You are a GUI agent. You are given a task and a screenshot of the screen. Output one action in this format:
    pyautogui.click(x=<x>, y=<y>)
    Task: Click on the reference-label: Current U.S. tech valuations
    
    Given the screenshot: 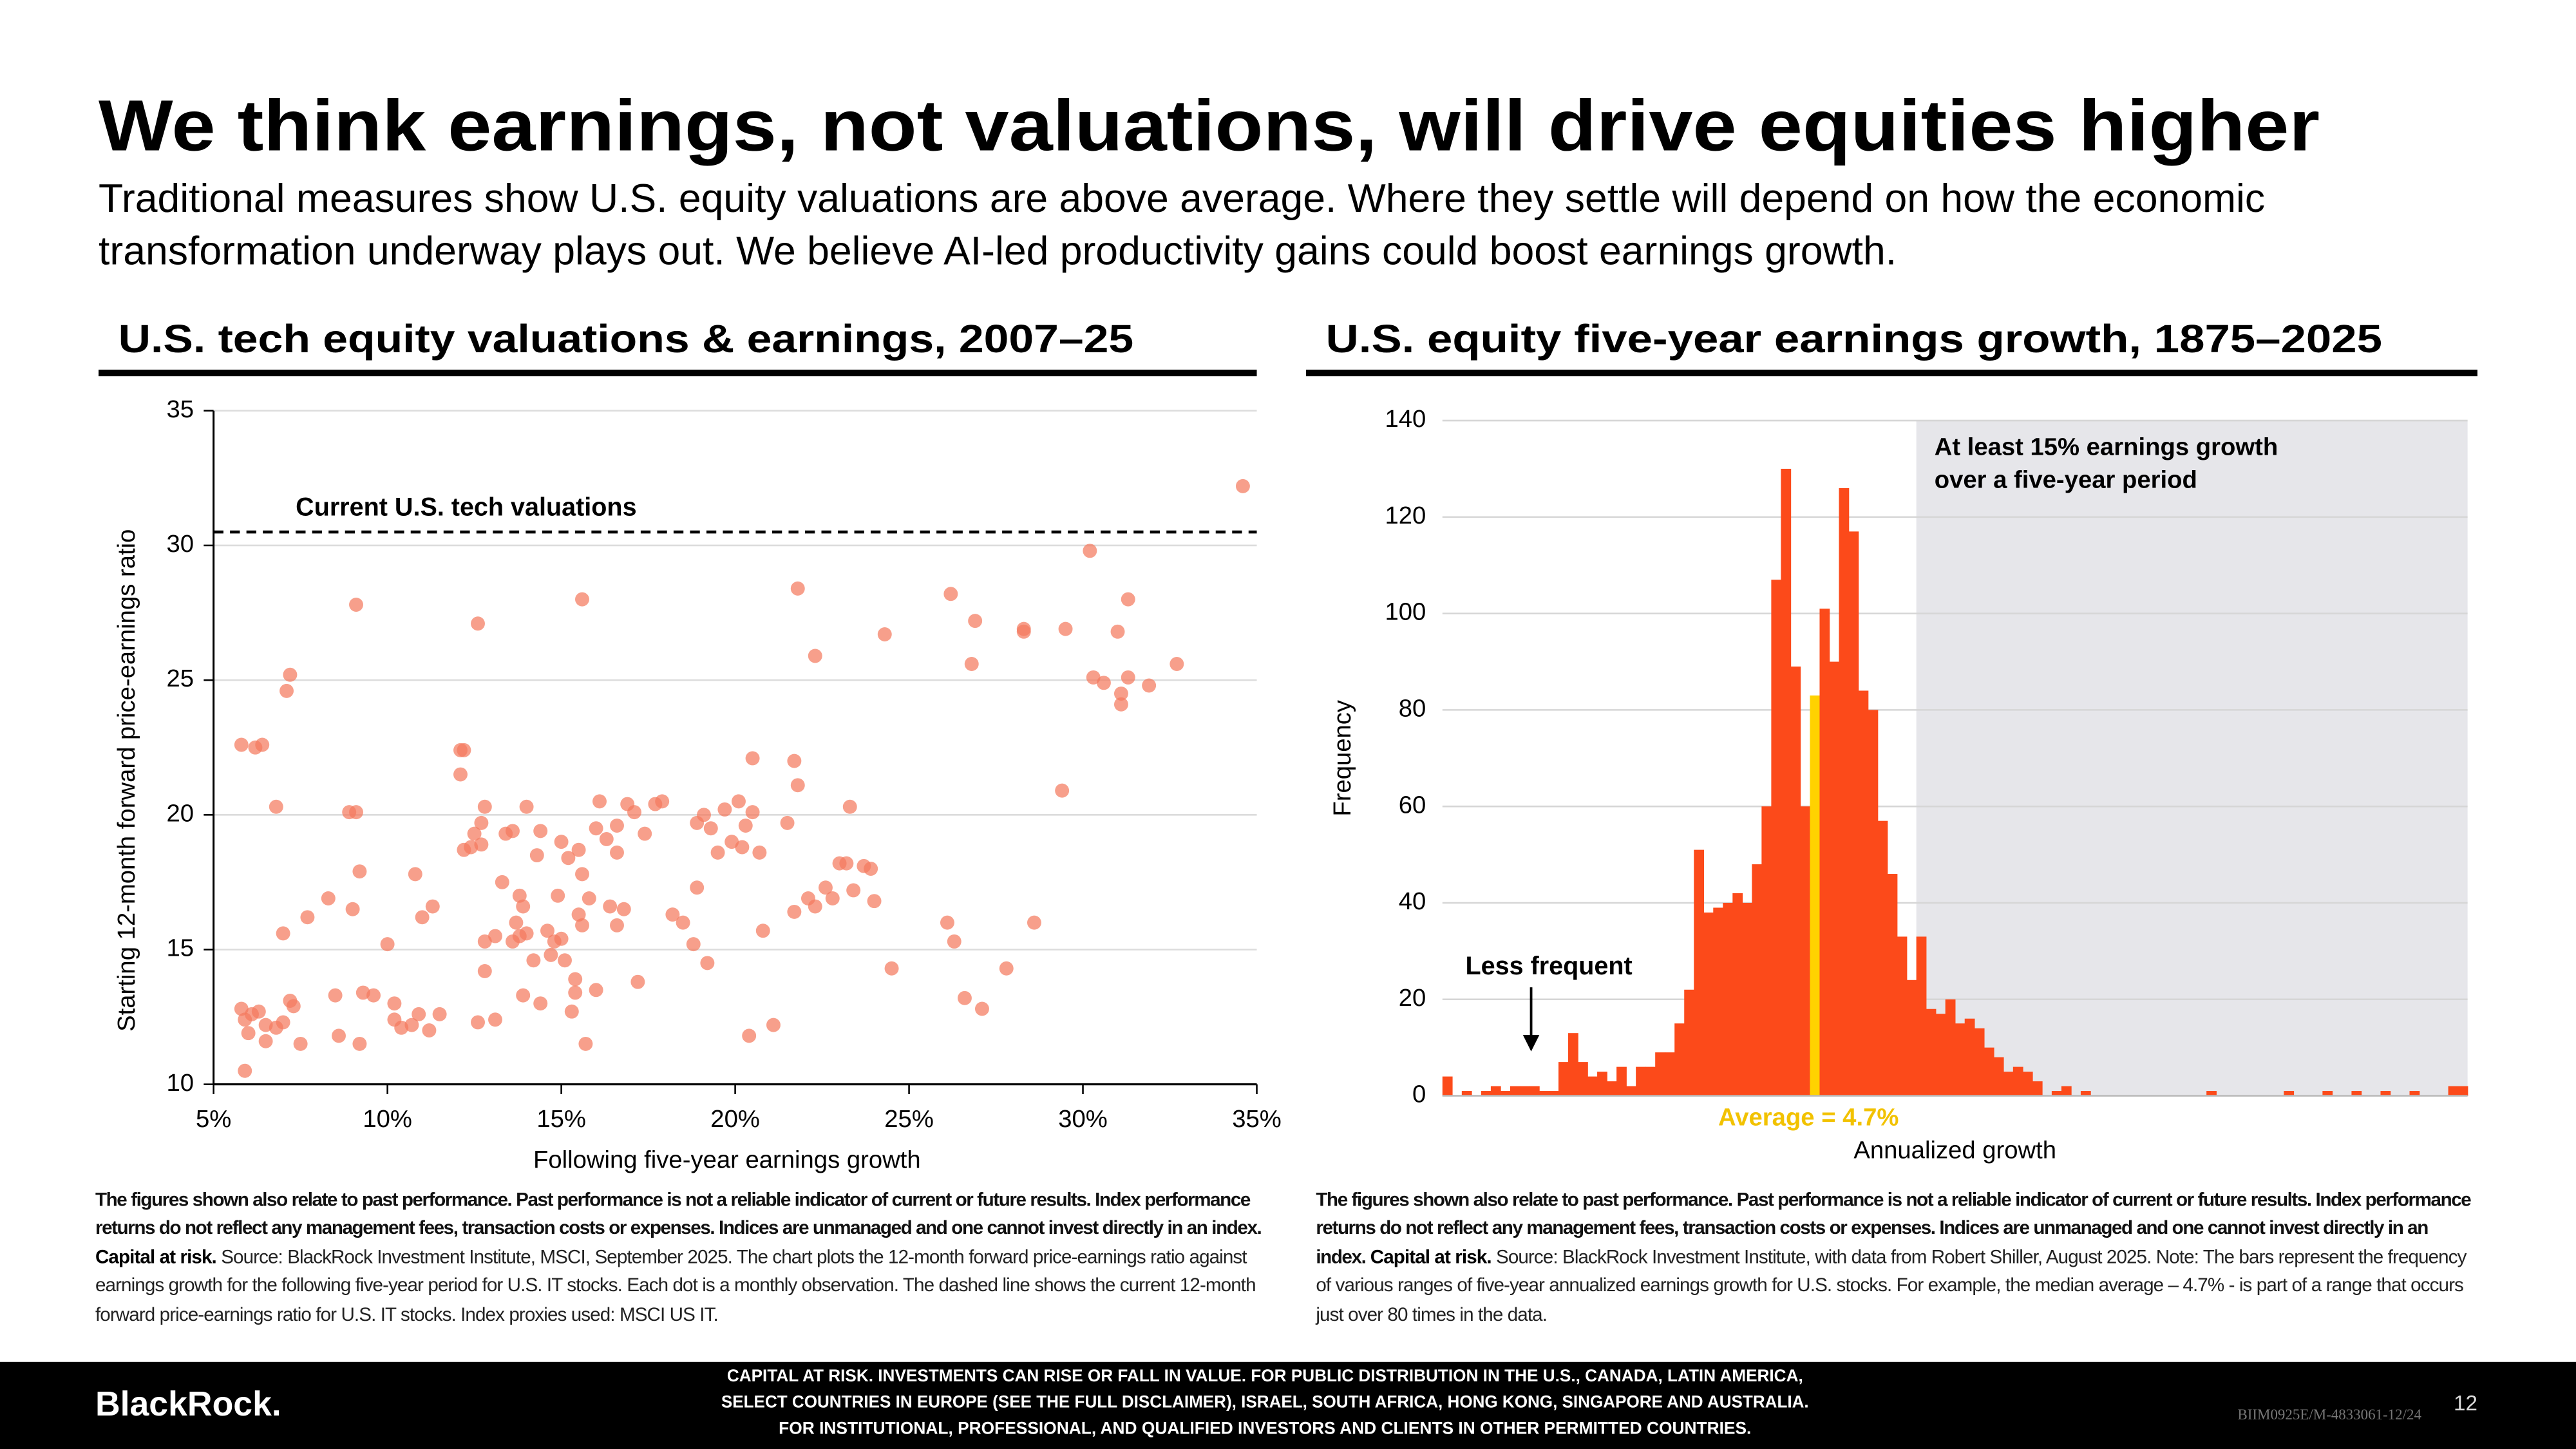 What is the action you would take?
    pyautogui.click(x=466, y=508)
    